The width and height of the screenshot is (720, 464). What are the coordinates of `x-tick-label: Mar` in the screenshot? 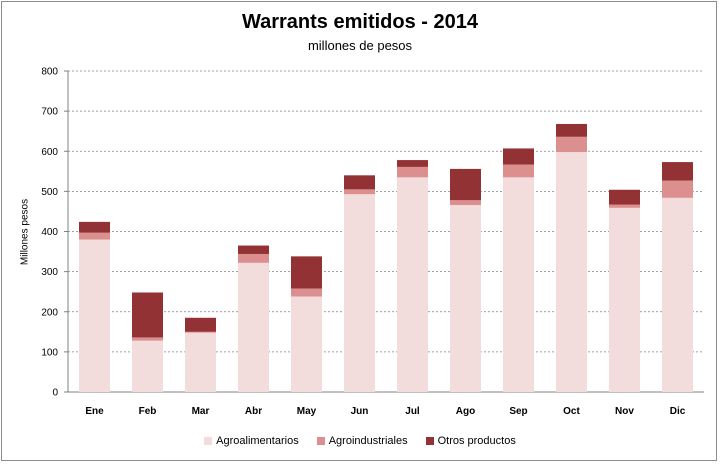 It's located at (201, 411).